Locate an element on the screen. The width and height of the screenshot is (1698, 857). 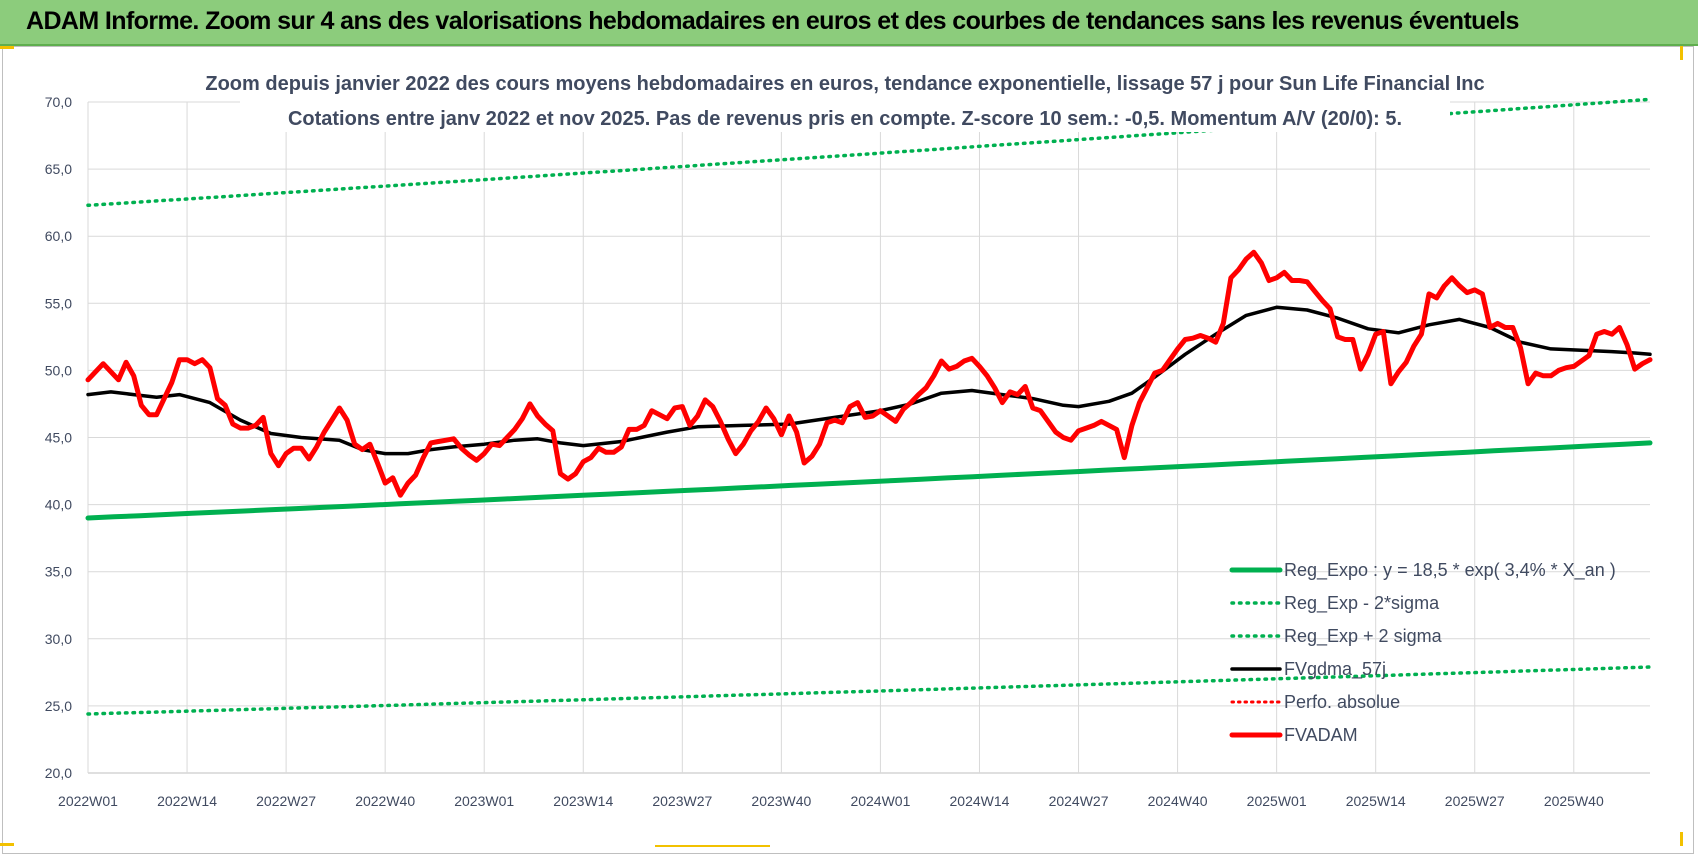
title-background is located at coordinates (845, 97).